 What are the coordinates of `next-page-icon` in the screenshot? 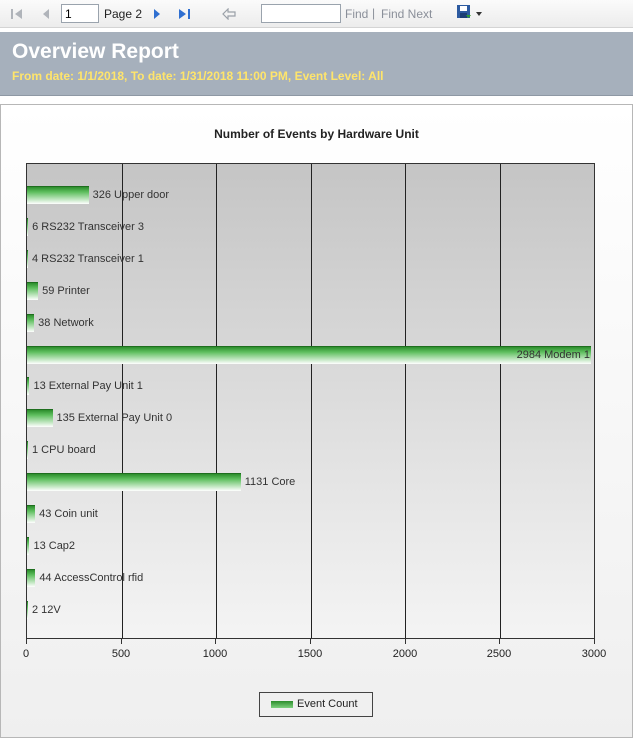 It's located at (157, 14).